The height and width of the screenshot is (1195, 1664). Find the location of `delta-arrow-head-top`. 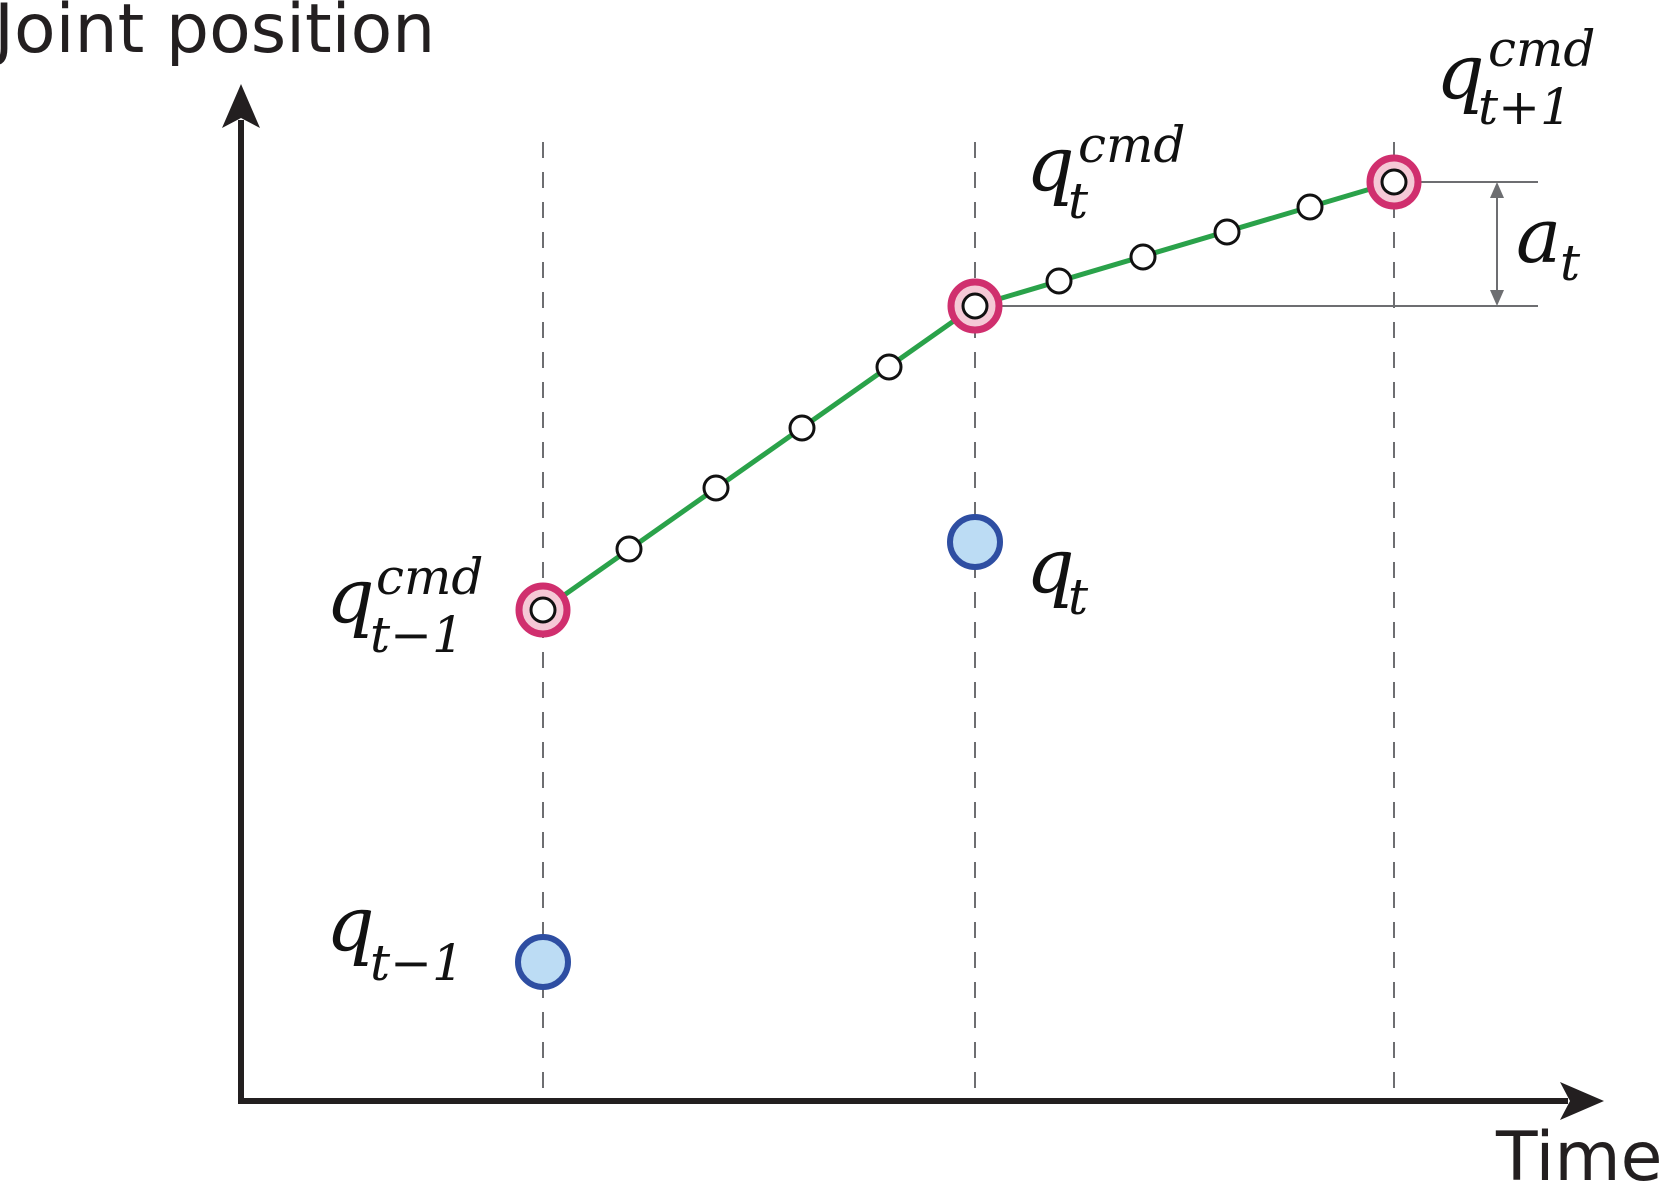

delta-arrow-head-top is located at coordinates (1497, 190).